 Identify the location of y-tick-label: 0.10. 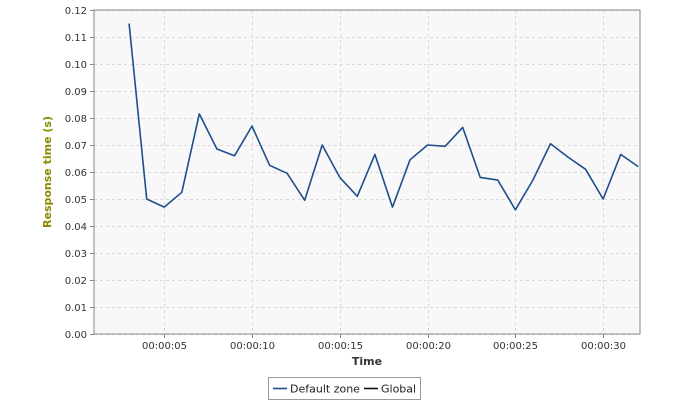
(76, 65).